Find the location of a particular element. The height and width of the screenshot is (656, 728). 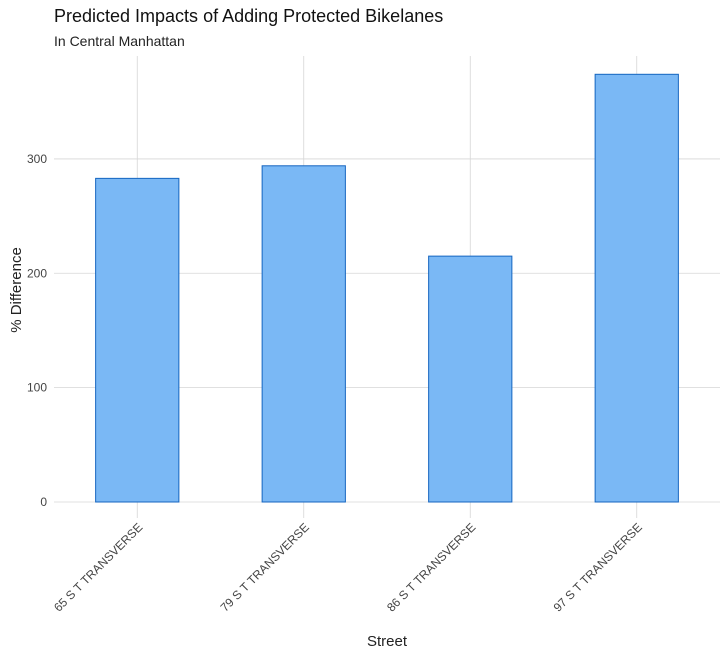

y-tick-labels: 0 100 200 300 is located at coordinates (37, 330).